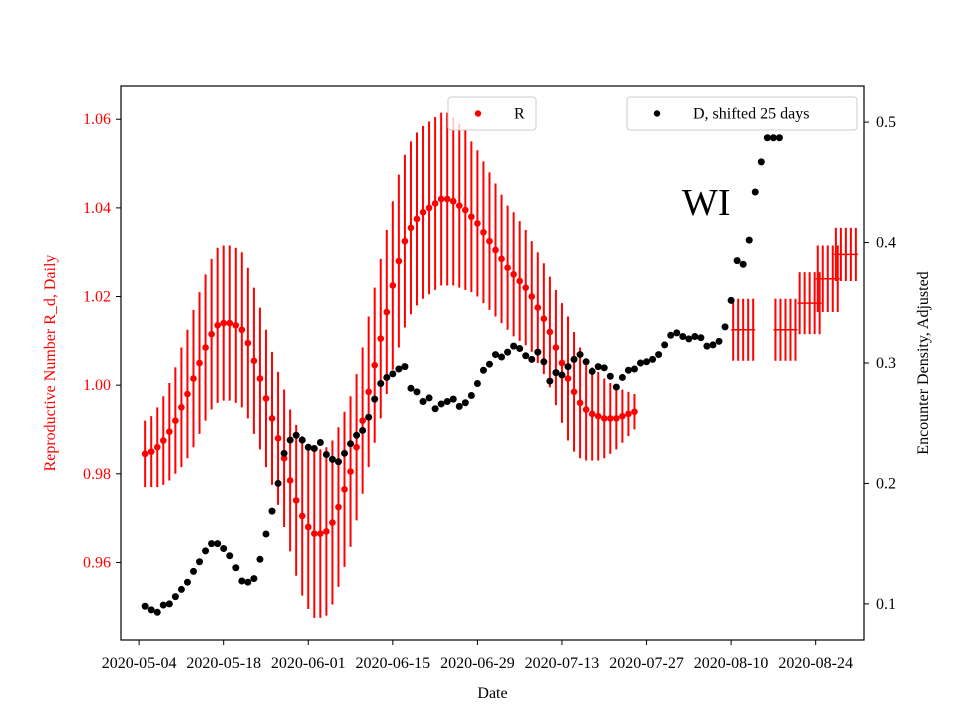 The height and width of the screenshot is (720, 960). What do you see at coordinates (886, 363) in the screenshot?
I see `right-y-tick-label: 0.3` at bounding box center [886, 363].